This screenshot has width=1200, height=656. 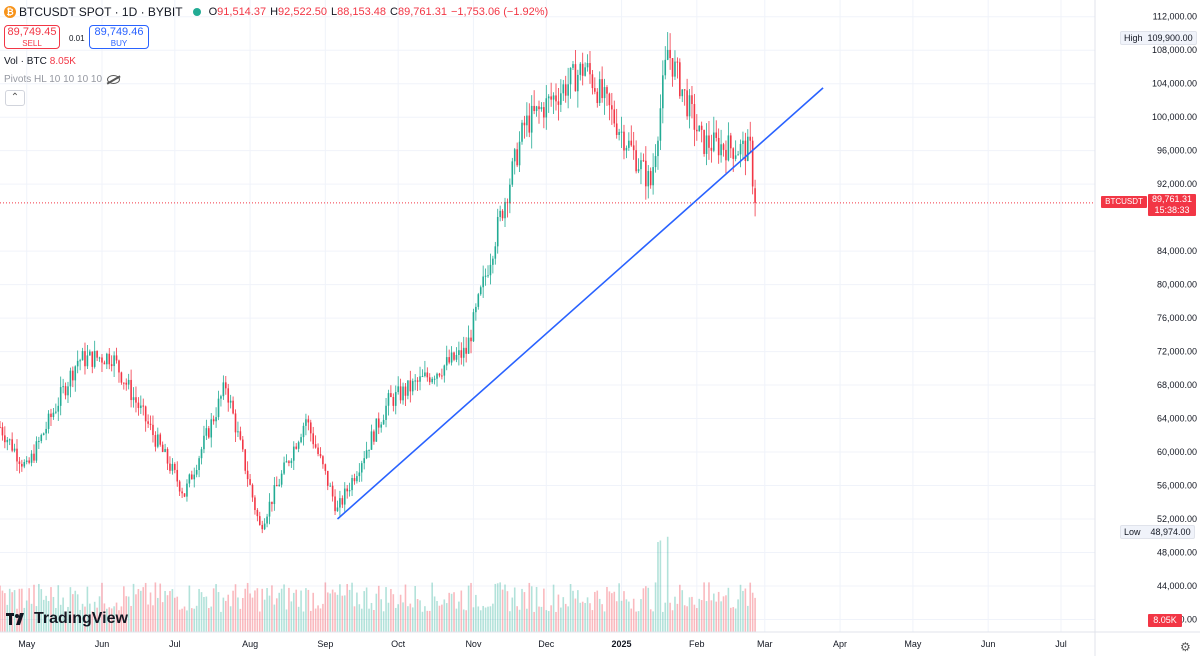 I want to click on high-marker-label: High, so click(x=1133, y=38).